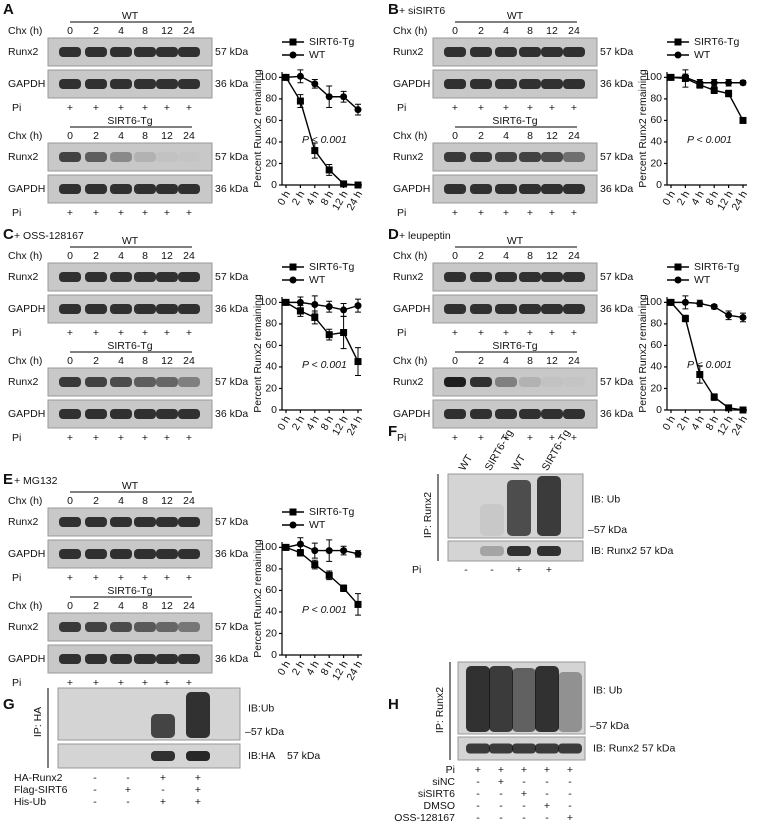 The width and height of the screenshot is (762, 826). I want to click on blot, so click(149, 756).